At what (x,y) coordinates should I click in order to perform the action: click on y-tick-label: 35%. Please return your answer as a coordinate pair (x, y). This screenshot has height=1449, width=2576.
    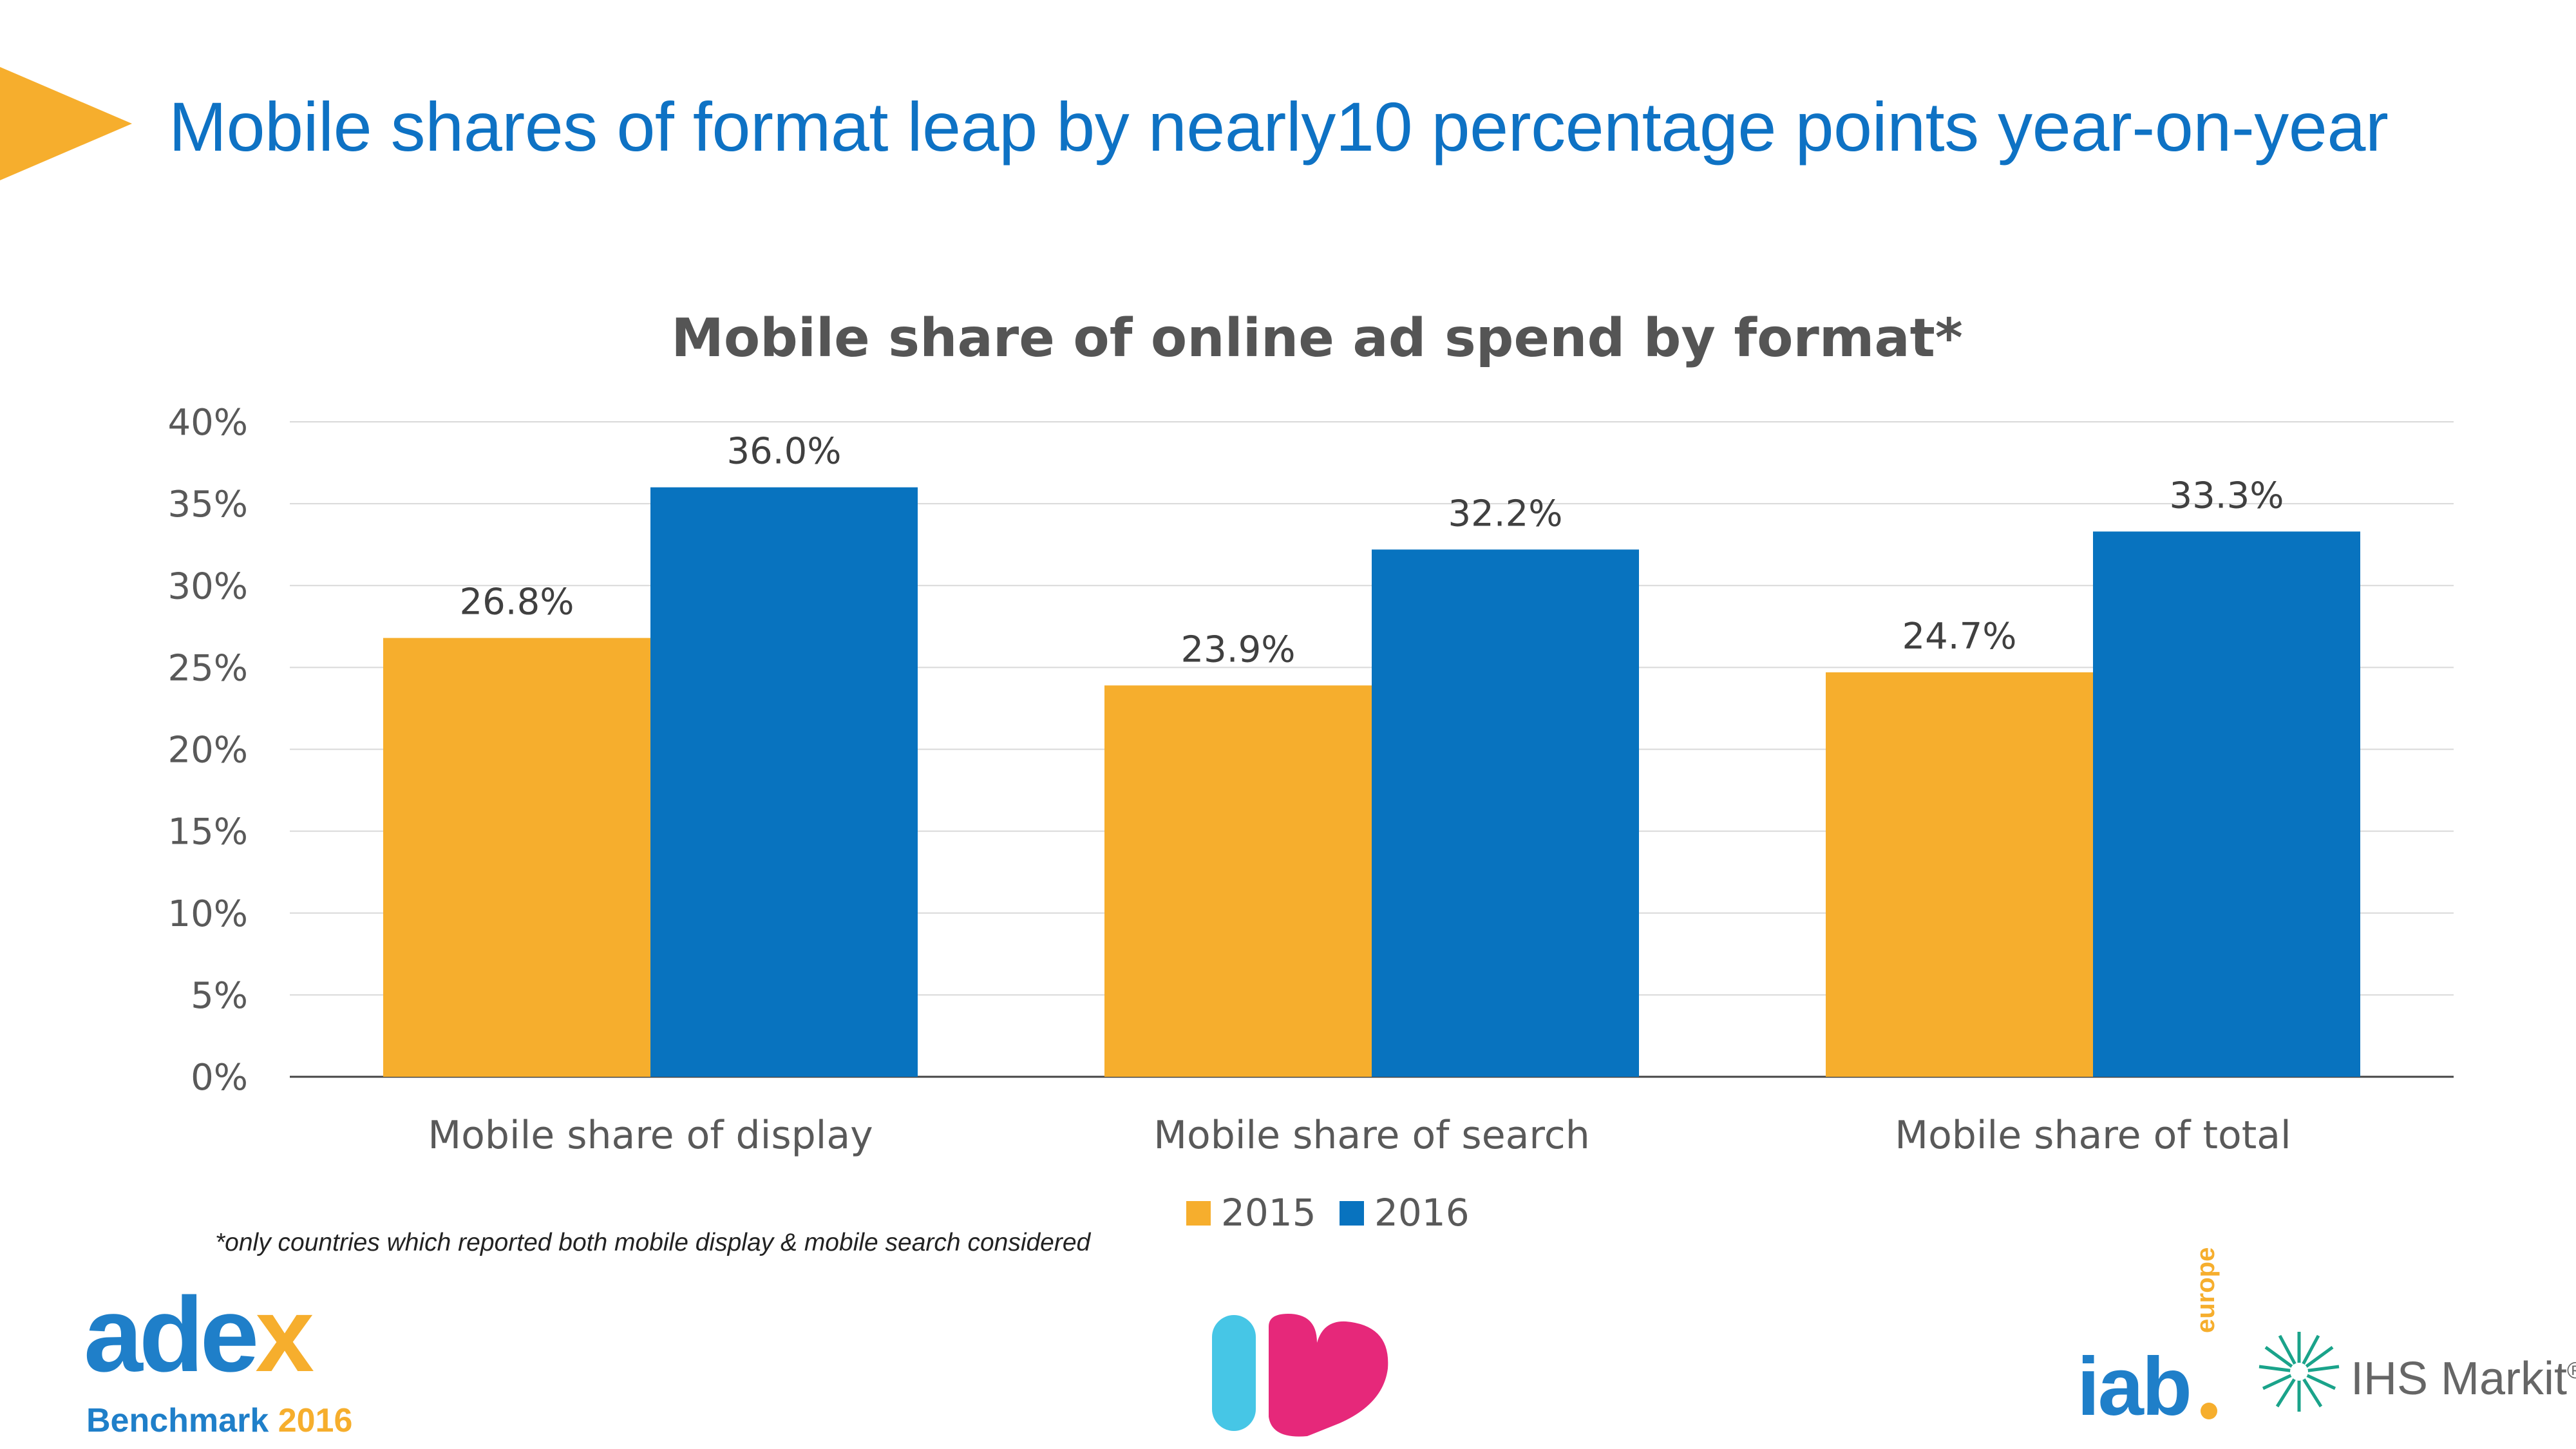
    Looking at the image, I should click on (208, 505).